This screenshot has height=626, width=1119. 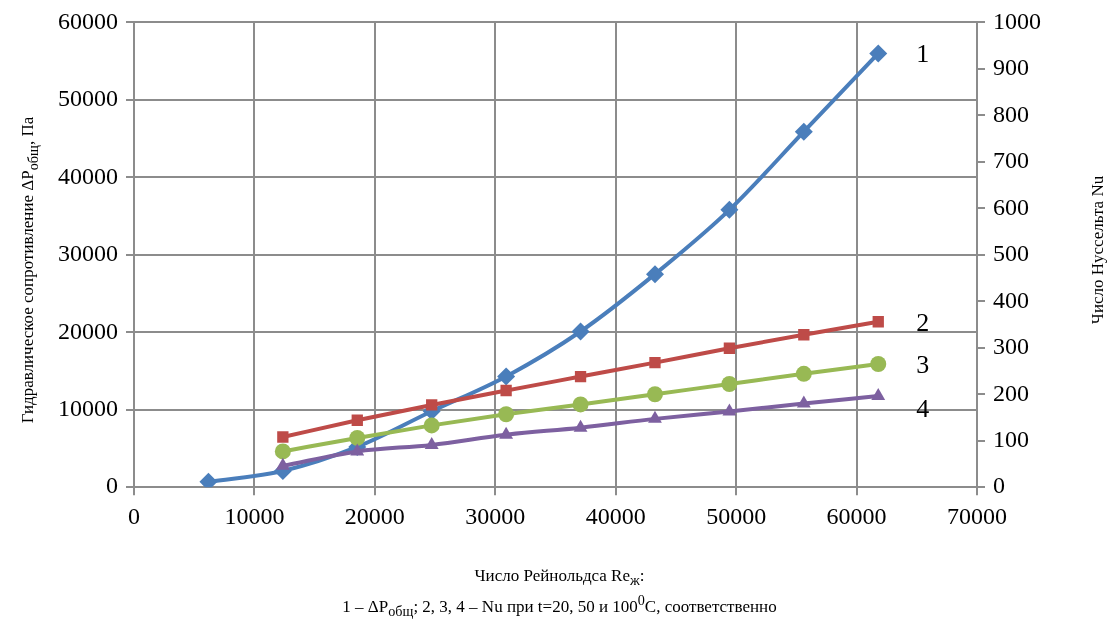 I want to click on series-label: 1, so click(x=923, y=54).